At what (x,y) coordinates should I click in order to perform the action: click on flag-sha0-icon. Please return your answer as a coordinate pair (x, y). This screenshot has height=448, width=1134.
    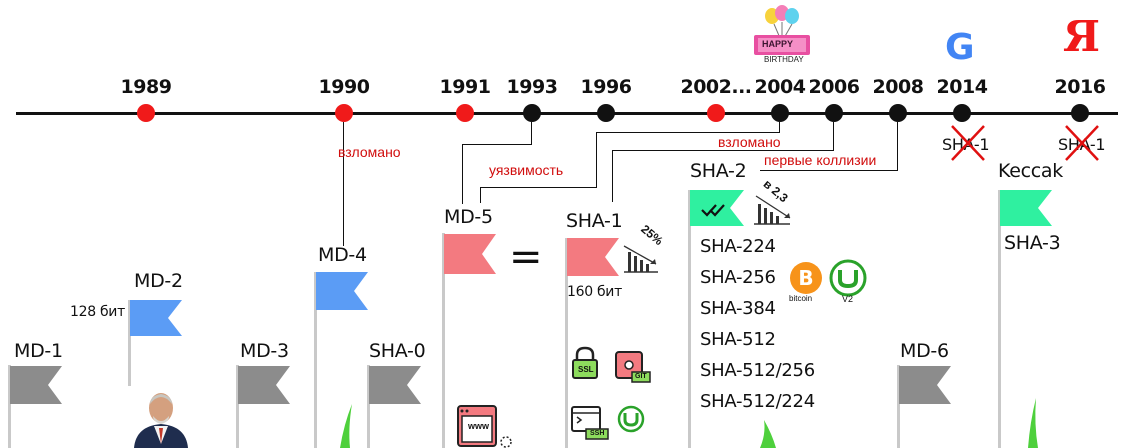
    Looking at the image, I should click on (395, 385).